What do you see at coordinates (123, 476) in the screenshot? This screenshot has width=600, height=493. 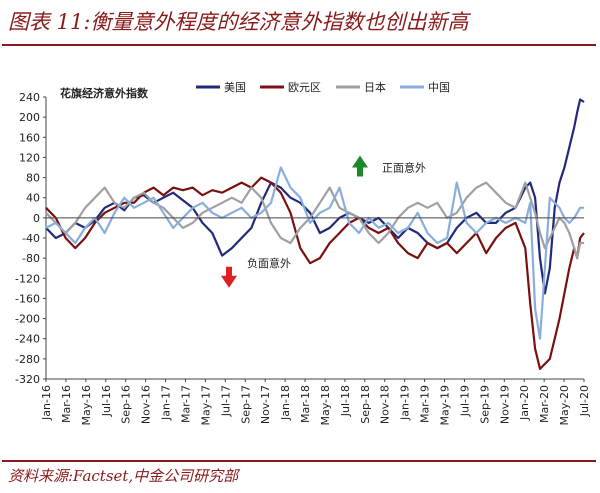 I see `source-note: 资料来源:Factset,中金公司研究部` at bounding box center [123, 476].